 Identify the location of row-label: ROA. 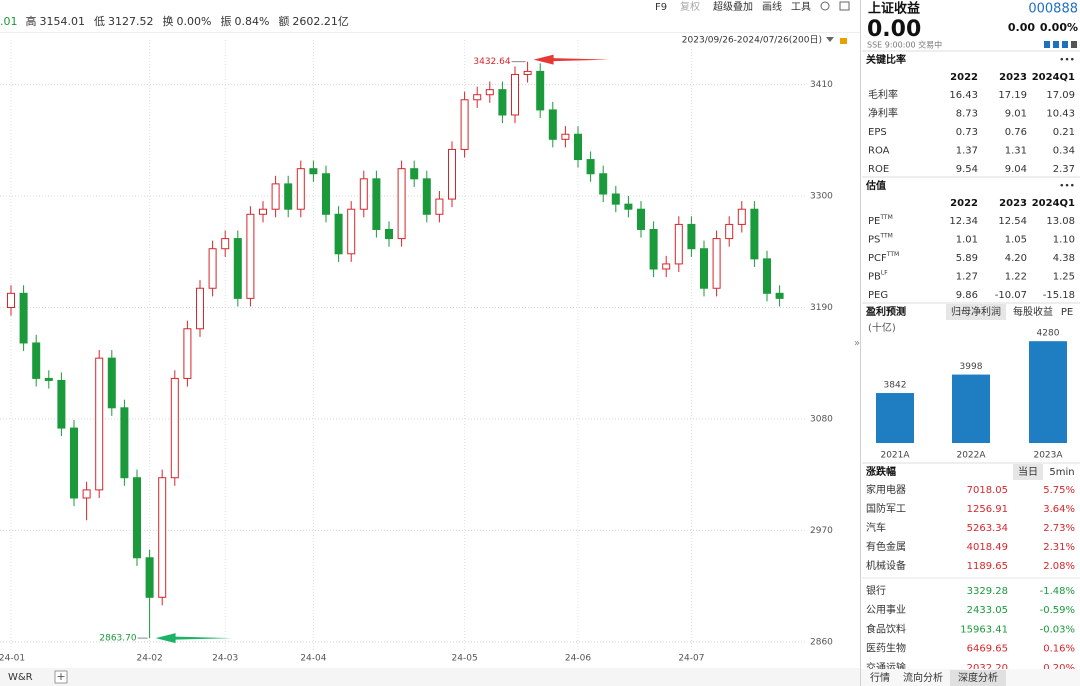
(879, 151).